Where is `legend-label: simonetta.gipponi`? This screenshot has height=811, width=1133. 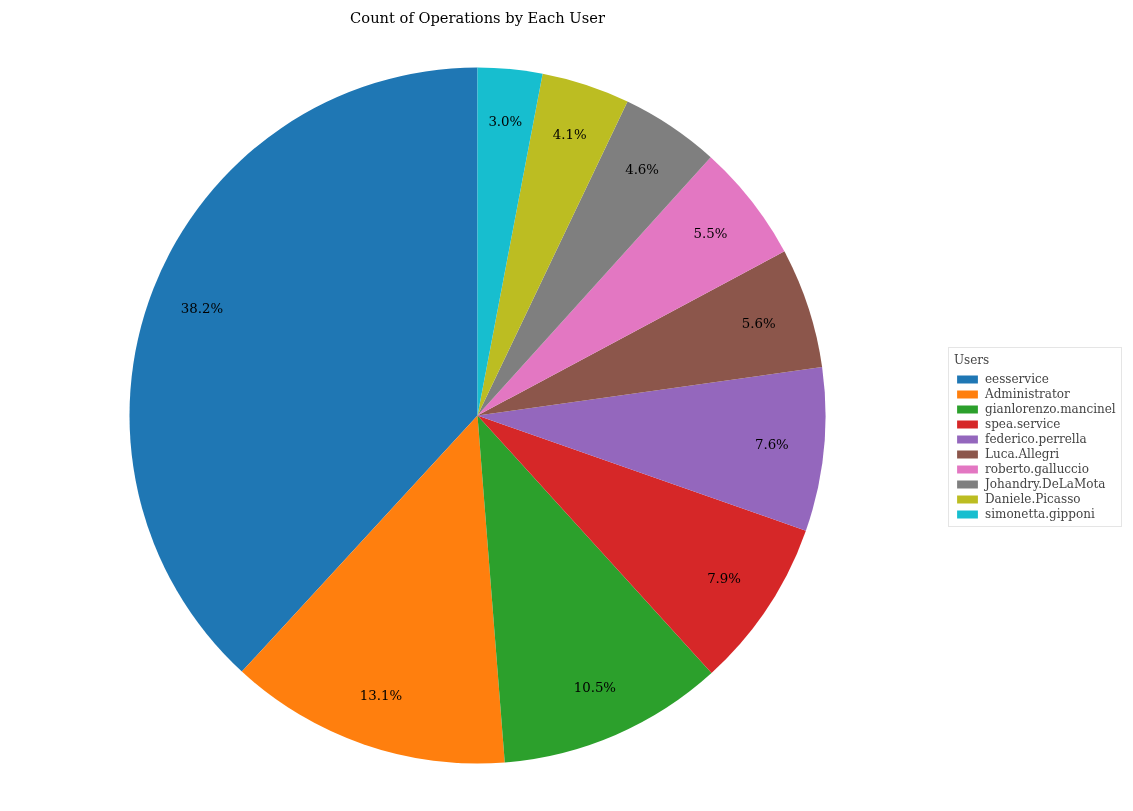 legend-label: simonetta.gipponi is located at coordinates (1040, 514).